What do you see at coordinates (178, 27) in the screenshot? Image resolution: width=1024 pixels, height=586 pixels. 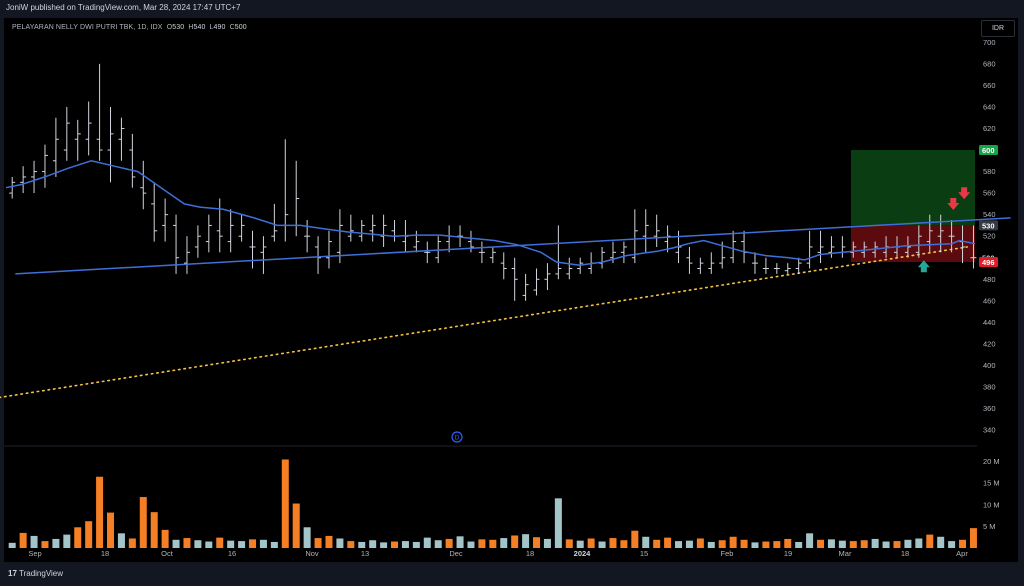 I see `legend-o-value: 530` at bounding box center [178, 27].